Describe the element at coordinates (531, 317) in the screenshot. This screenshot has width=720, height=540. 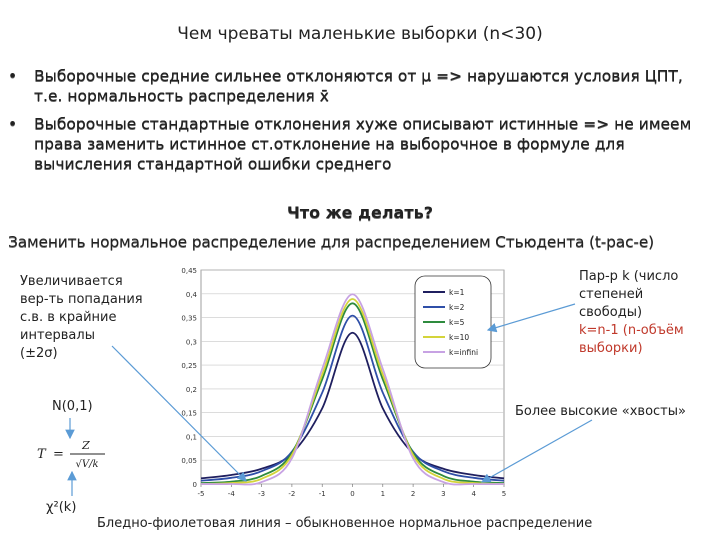
I see `arrow-right-note` at that location.